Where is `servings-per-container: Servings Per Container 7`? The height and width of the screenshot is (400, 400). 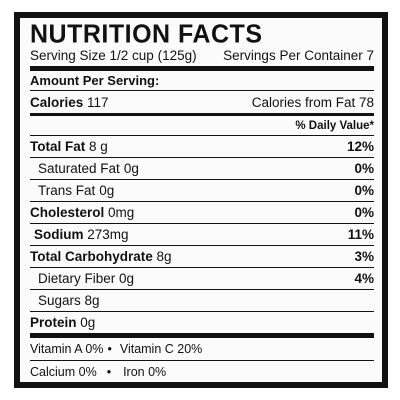 servings-per-container: Servings Per Container 7 is located at coordinates (298, 55).